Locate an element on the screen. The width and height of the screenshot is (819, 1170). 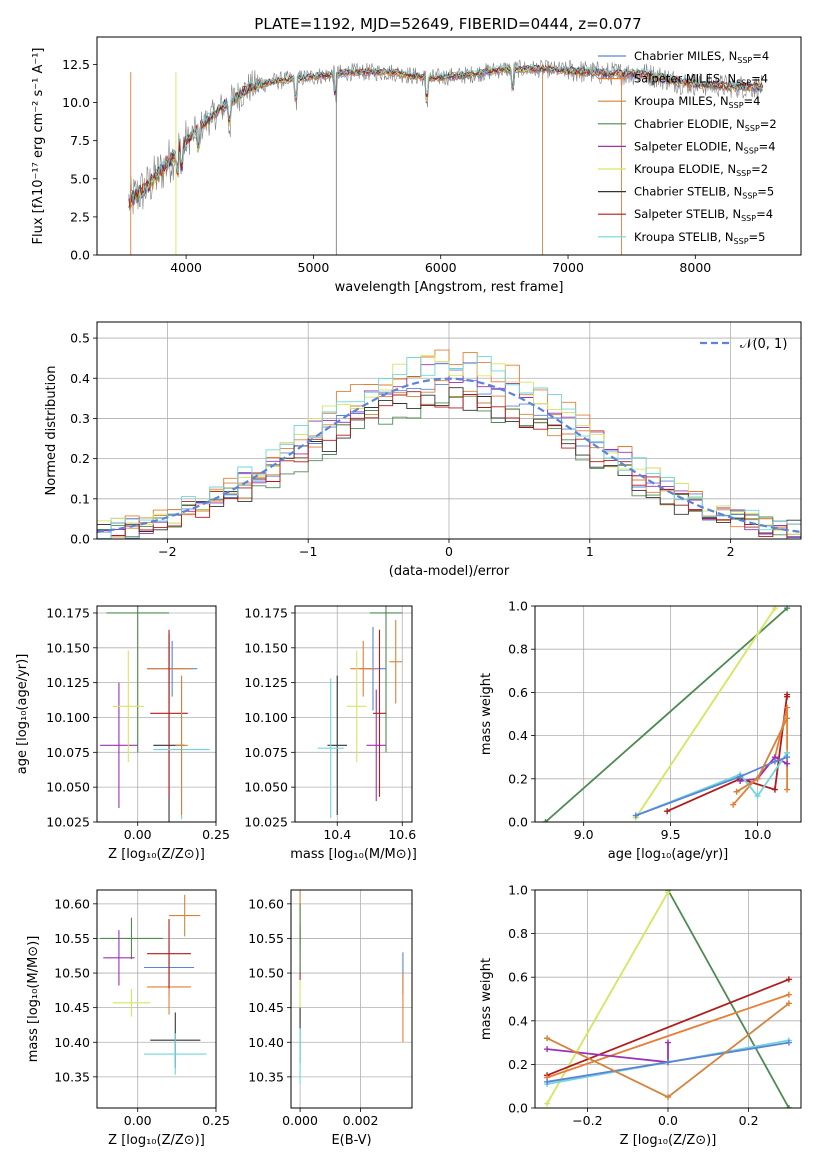
y-tick-label: 0.6 is located at coordinates (518, 692).